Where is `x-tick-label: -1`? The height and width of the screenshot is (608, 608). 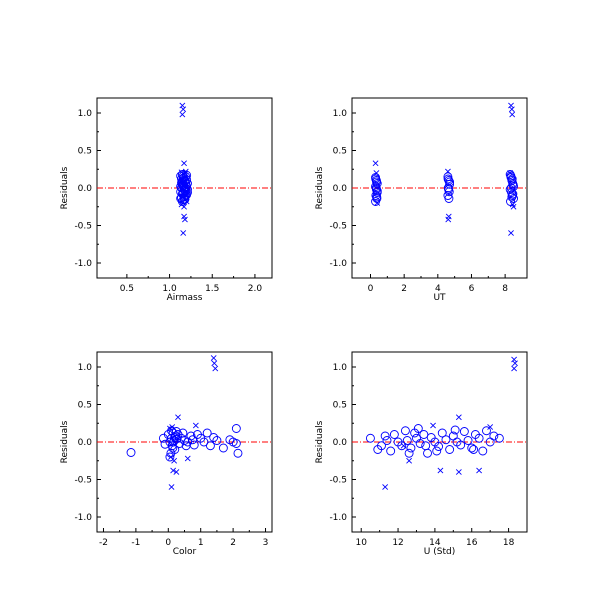
x-tick-label: -1 is located at coordinates (135, 543).